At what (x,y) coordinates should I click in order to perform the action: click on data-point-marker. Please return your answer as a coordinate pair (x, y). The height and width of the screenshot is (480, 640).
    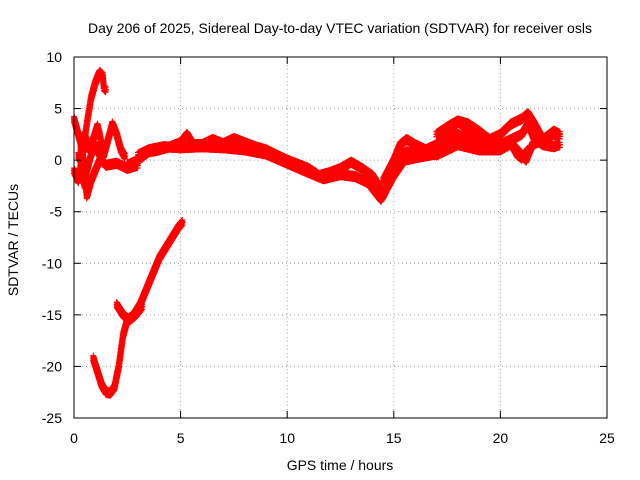
    Looking at the image, I should click on (105, 90).